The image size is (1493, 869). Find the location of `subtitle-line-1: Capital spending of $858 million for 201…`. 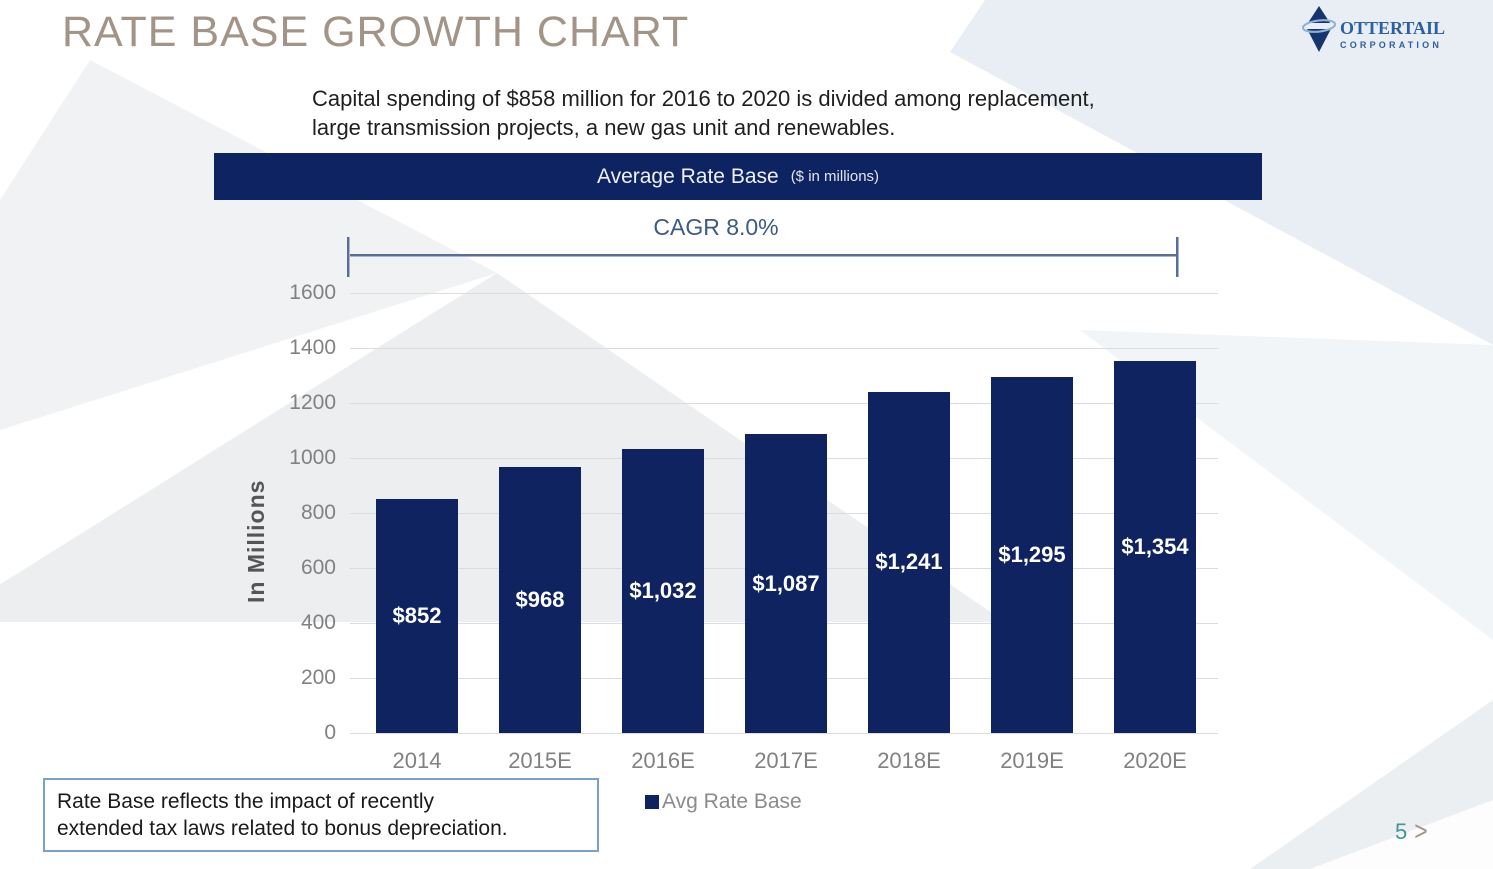

subtitle-line-1: Capital spending of $858 million for 201… is located at coordinates (703, 98).